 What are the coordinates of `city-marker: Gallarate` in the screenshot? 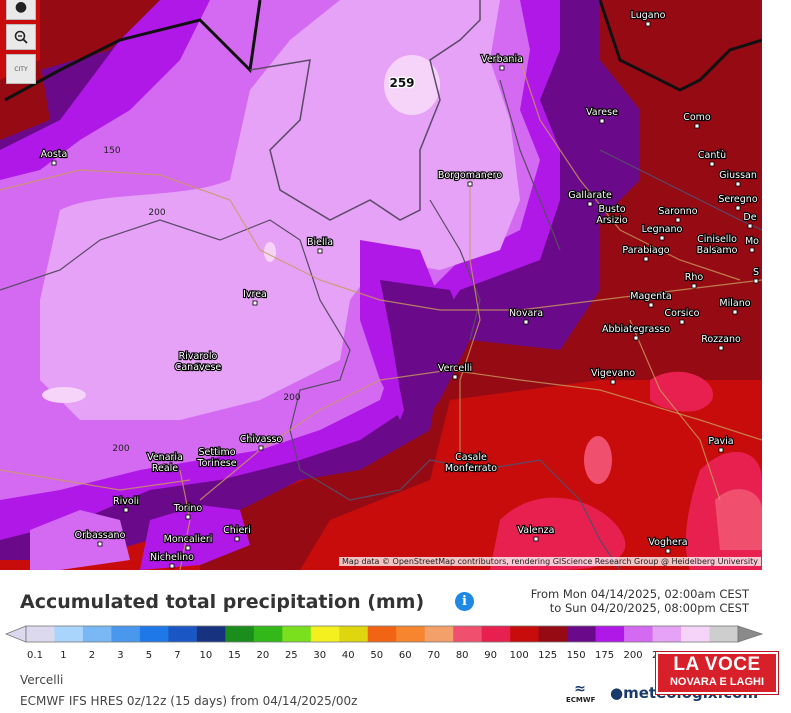 It's located at (590, 198).